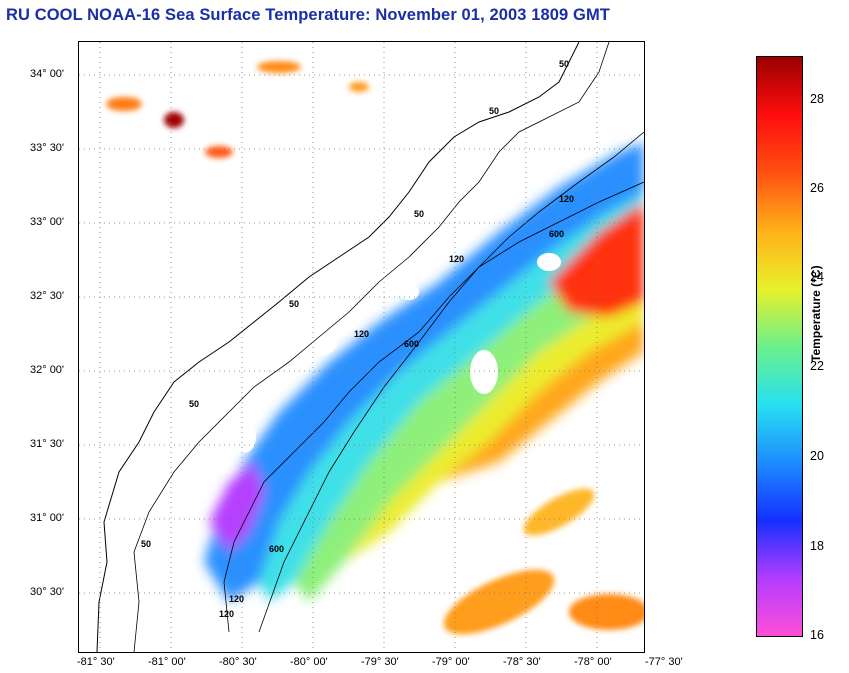 This screenshot has width=849, height=673. I want to click on lon-tick-label: -79° 30', so click(380, 662).